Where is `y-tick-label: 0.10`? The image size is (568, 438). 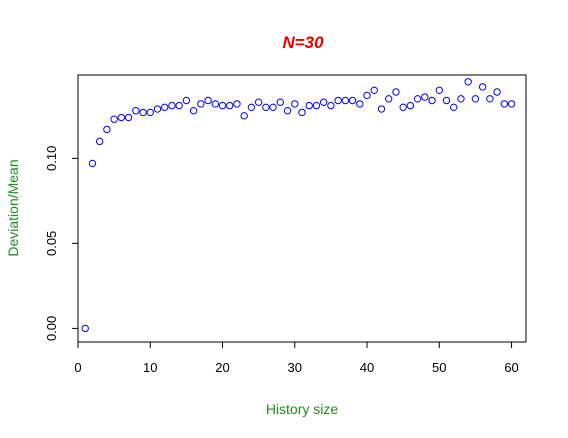 y-tick-label: 0.10 is located at coordinates (51, 158).